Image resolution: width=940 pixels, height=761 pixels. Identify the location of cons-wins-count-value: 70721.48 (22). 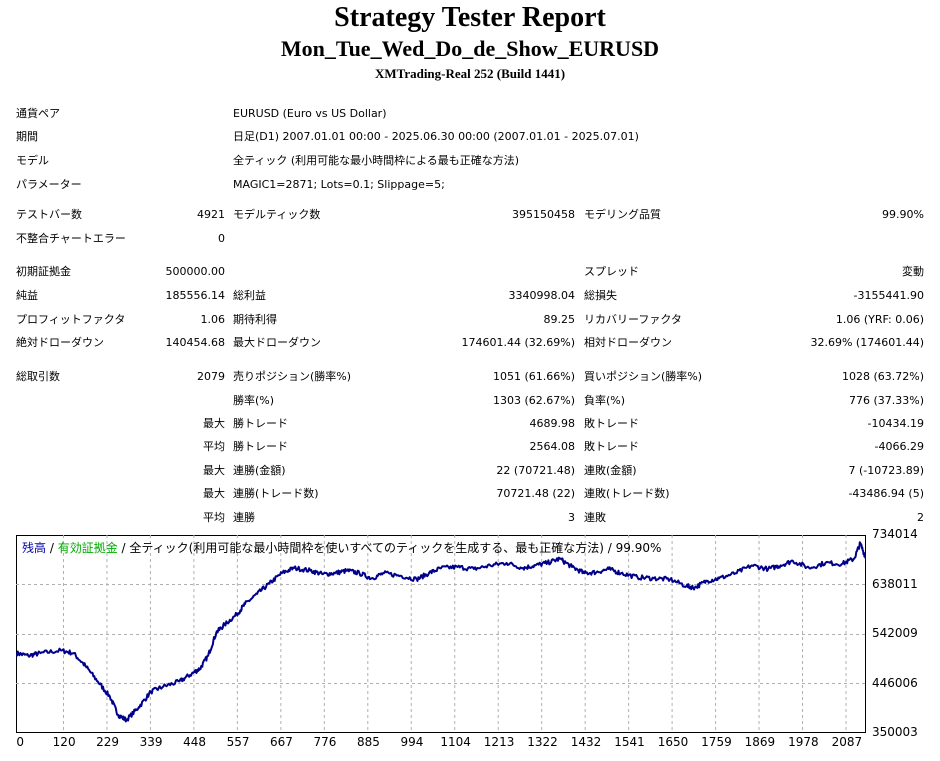
(535, 493).